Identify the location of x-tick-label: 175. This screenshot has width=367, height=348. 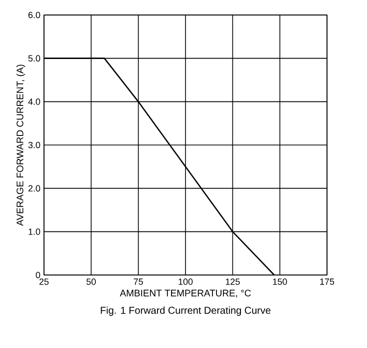
(327, 281).